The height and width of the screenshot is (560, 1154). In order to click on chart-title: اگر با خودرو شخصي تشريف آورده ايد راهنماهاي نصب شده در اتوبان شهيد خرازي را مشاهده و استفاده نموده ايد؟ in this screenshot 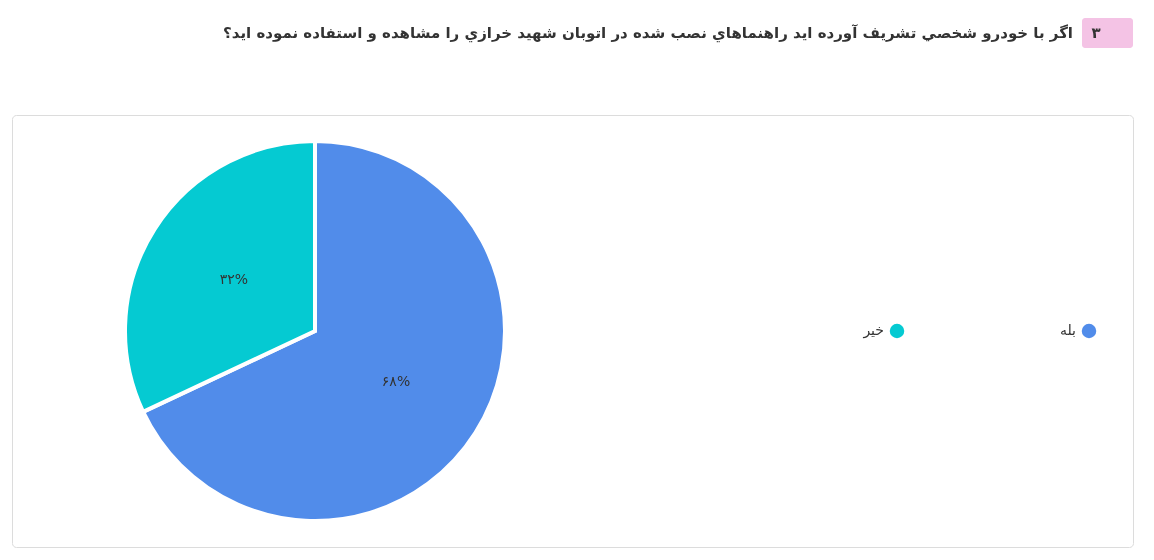, I will do `click(648, 33)`.